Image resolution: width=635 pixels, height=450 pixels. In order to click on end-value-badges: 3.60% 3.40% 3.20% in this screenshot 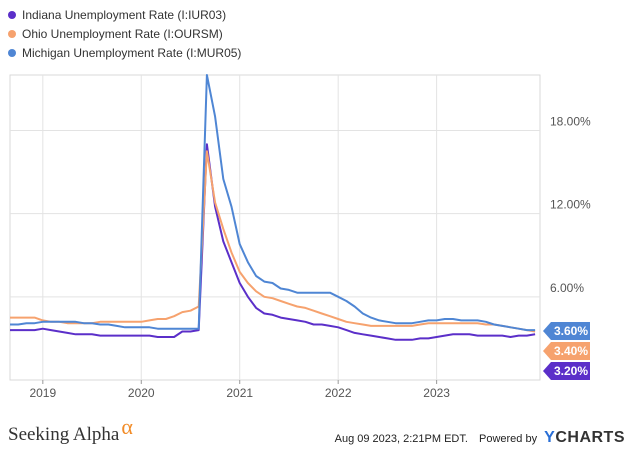, I will do `click(566, 351)`.